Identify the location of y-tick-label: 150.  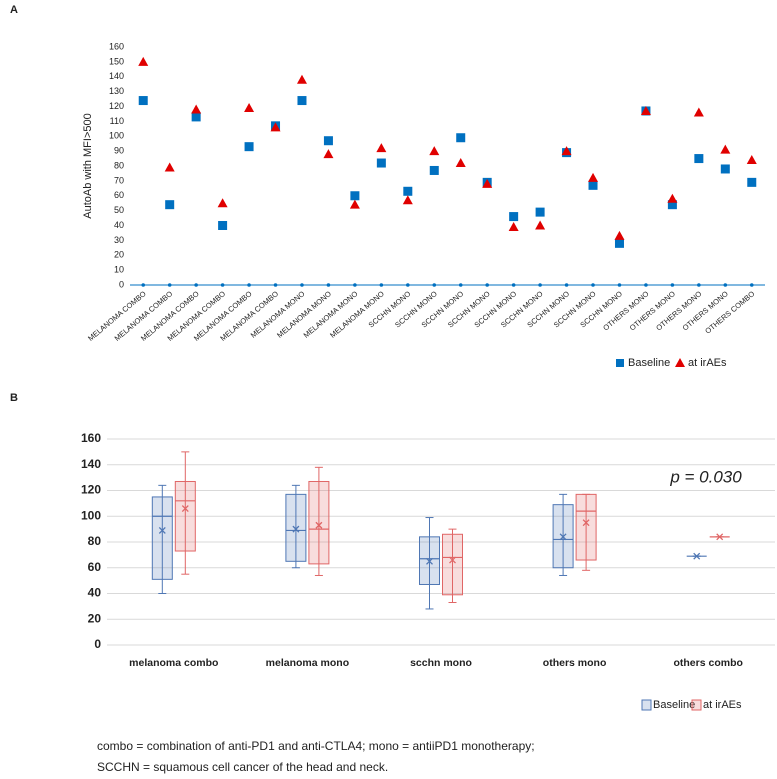
(116, 61).